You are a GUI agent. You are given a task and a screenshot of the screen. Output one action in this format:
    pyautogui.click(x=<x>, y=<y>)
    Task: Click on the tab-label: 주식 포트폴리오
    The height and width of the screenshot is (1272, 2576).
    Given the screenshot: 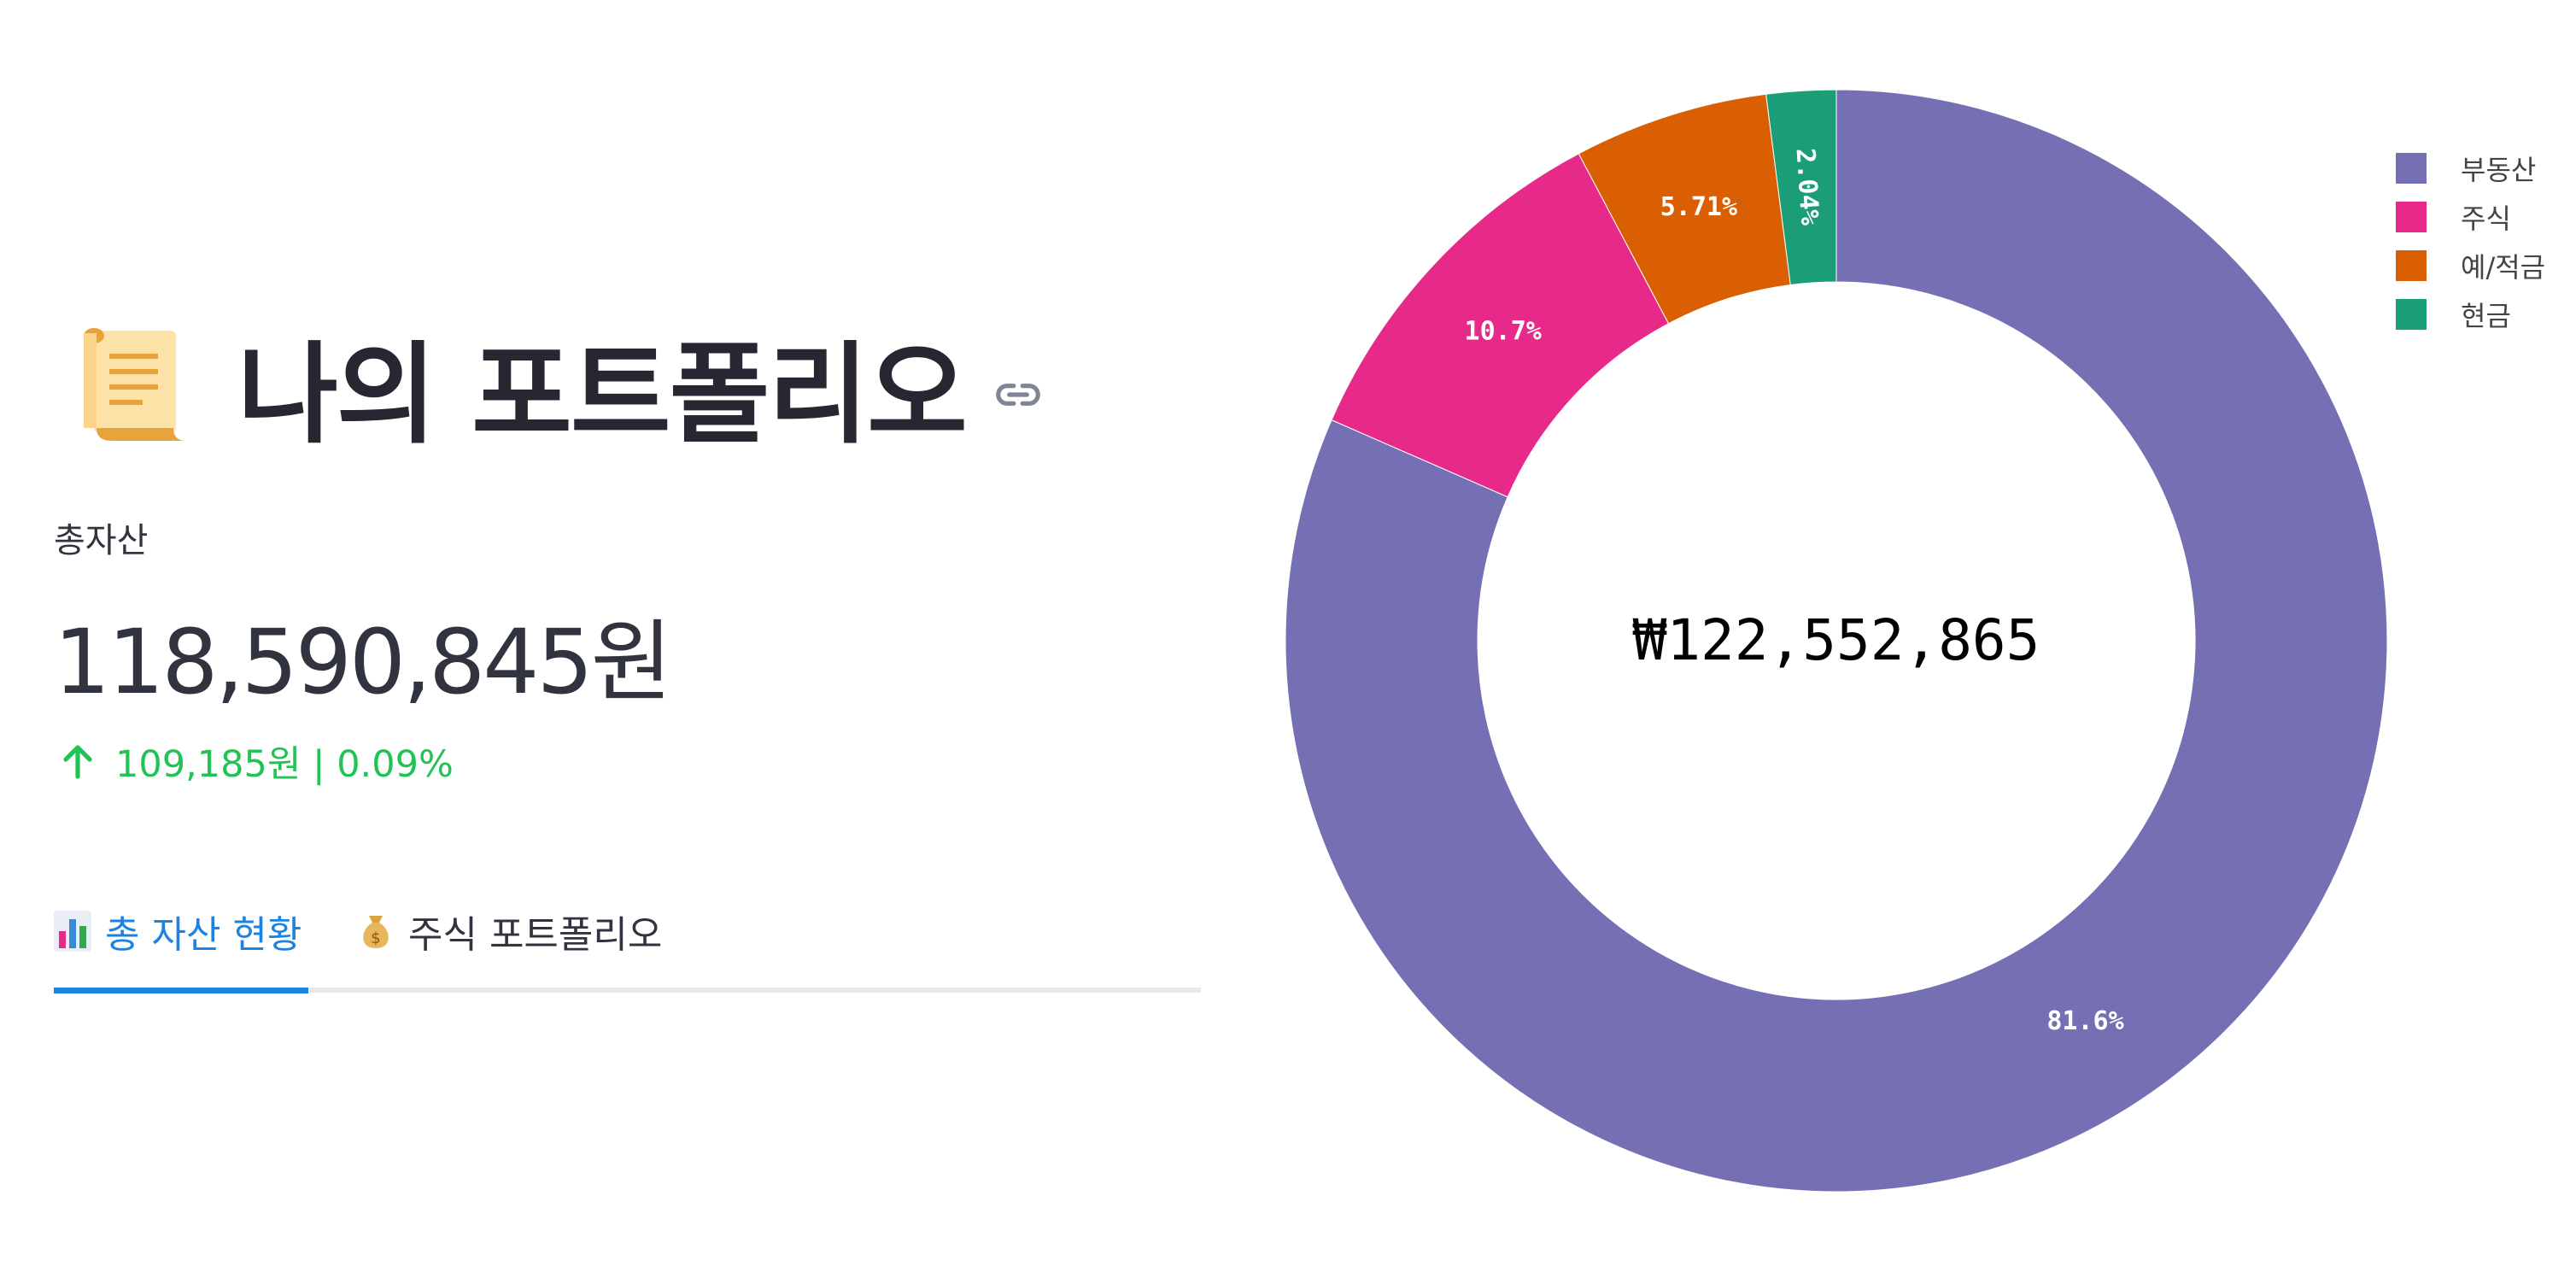 What is the action you would take?
    pyautogui.click(x=535, y=935)
    